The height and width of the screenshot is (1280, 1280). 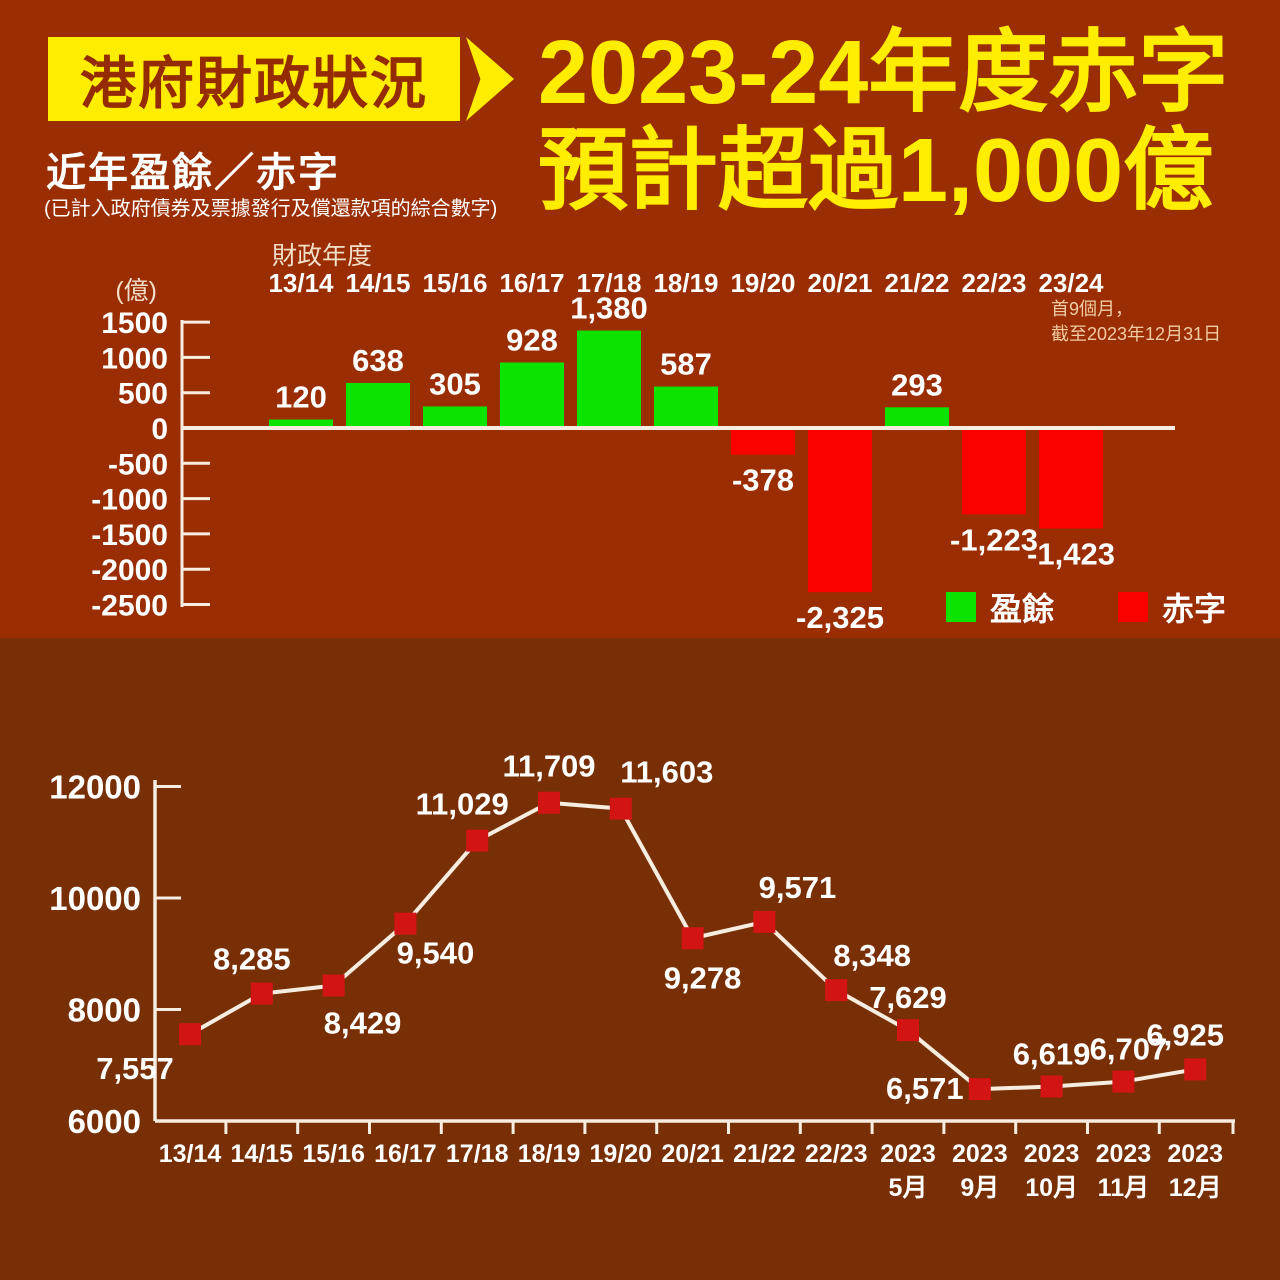 I want to click on y-tick-label: 12000, so click(x=95, y=787).